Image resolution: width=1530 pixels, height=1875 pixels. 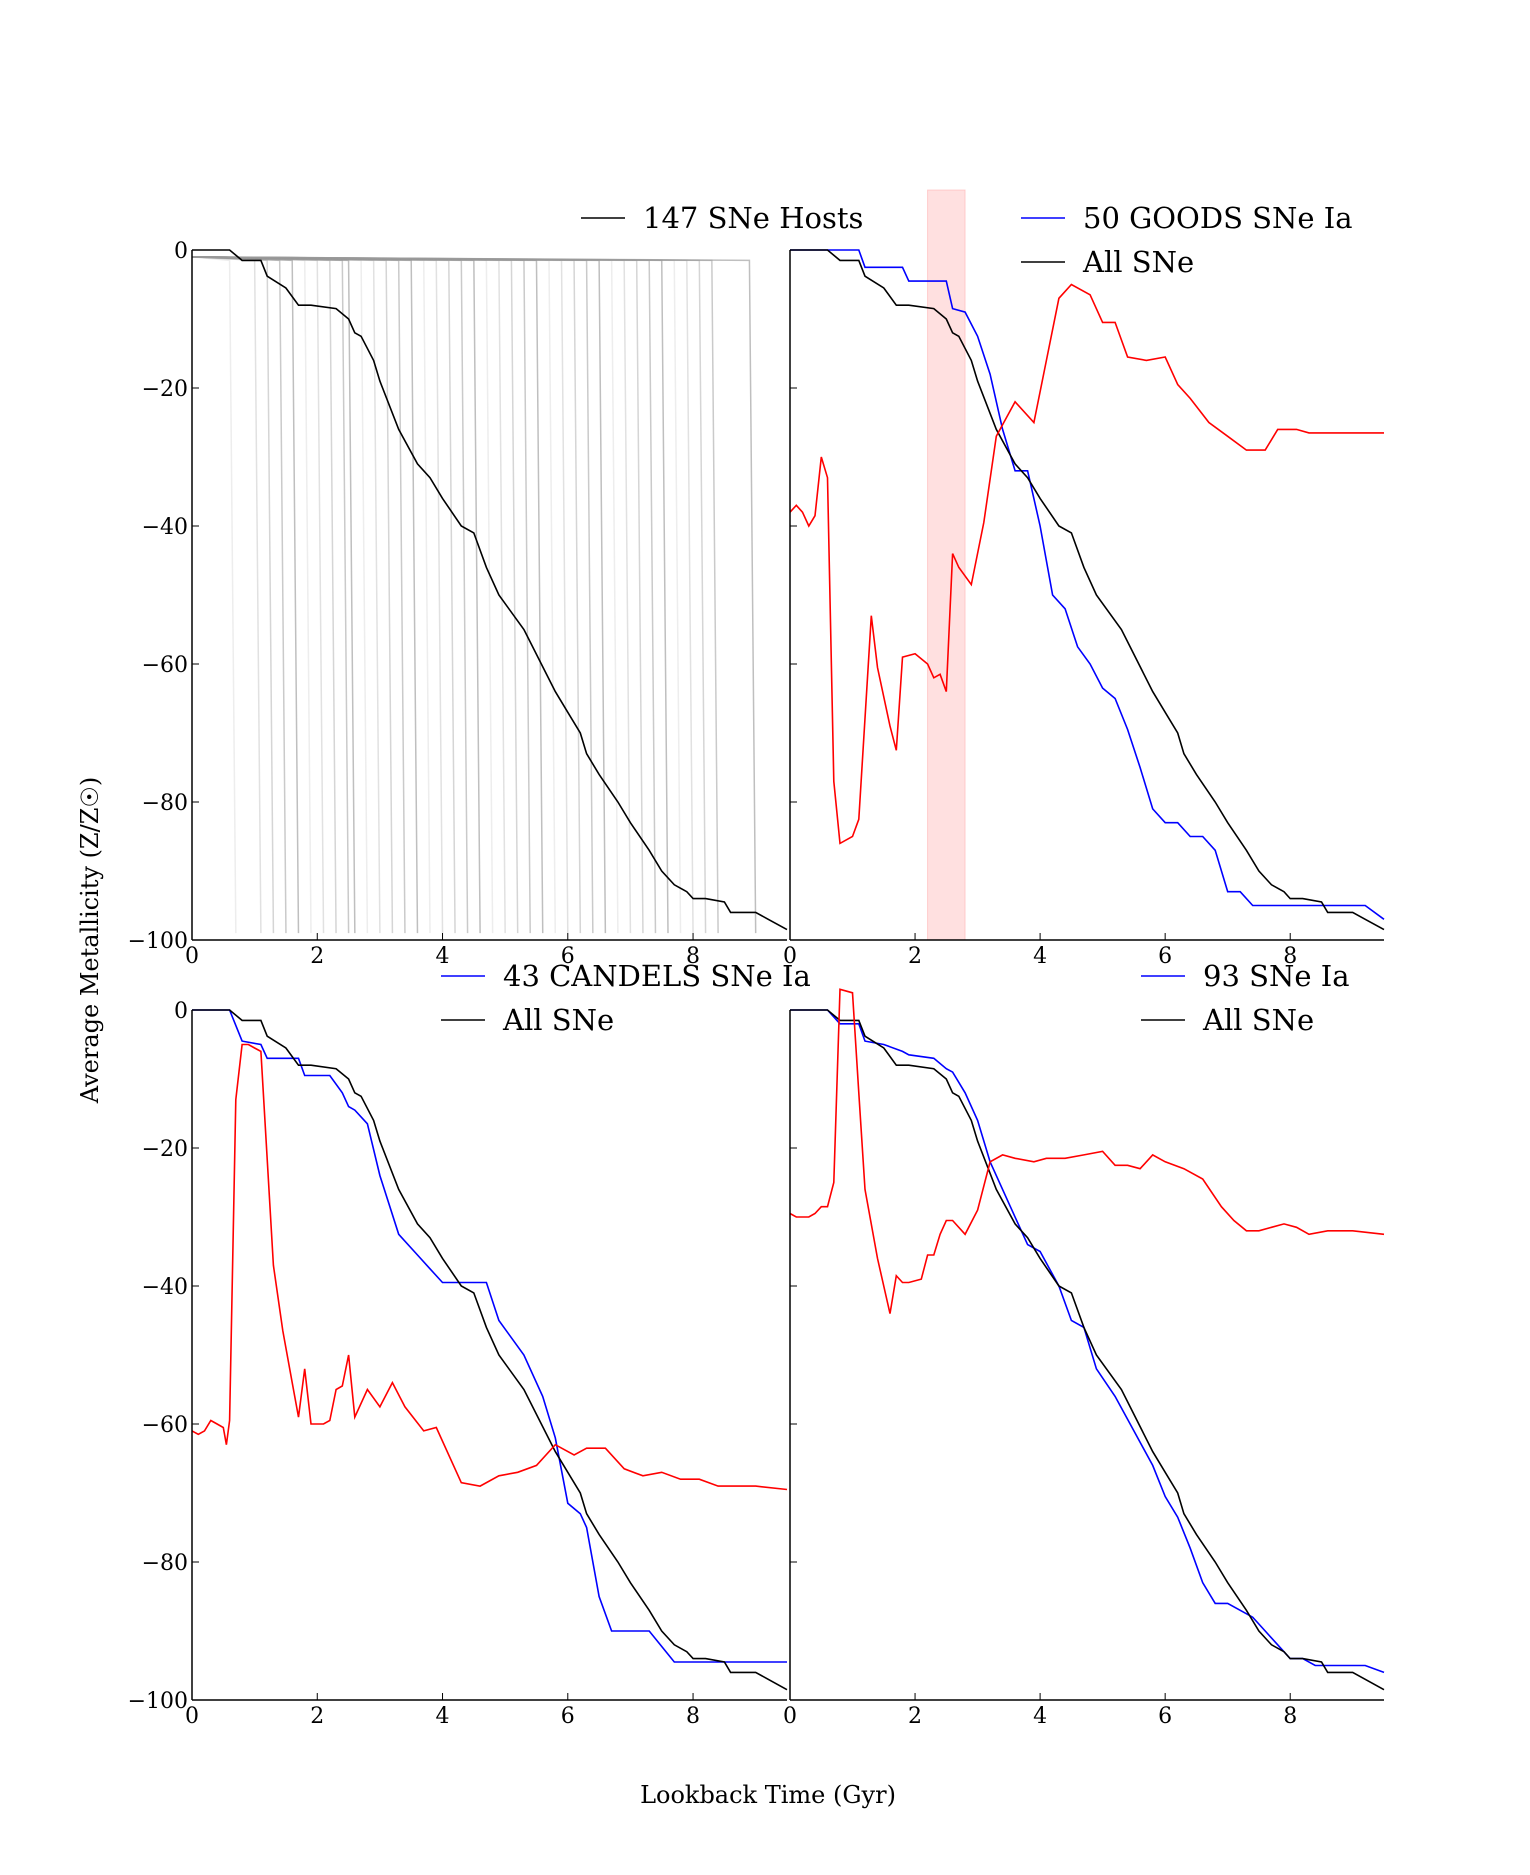 What do you see at coordinates (1218, 218) in the screenshot?
I see `legend-label: 50 GOODS SNe Ia` at bounding box center [1218, 218].